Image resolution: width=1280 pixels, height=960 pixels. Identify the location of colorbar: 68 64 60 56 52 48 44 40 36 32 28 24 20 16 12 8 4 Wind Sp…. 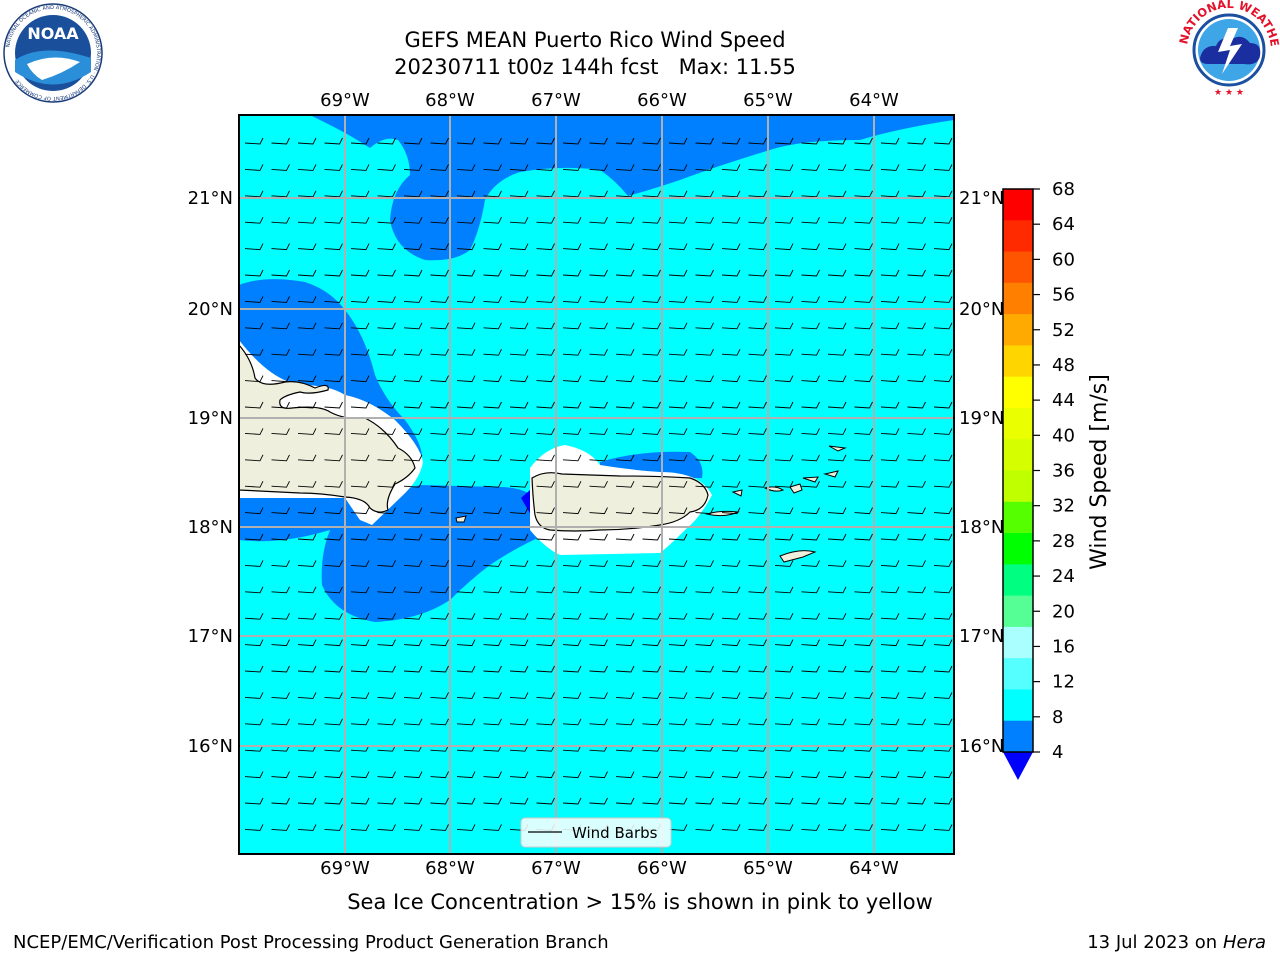
(1057, 479).